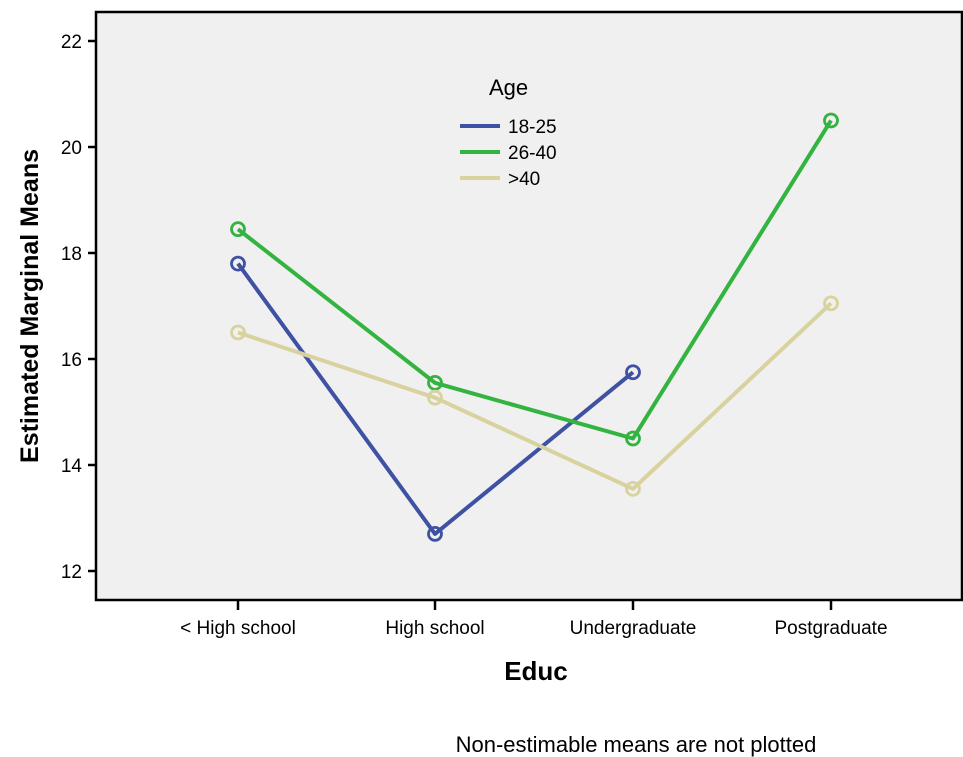 This screenshot has height=757, width=963. I want to click on x-tick-label: < High school, so click(238, 628).